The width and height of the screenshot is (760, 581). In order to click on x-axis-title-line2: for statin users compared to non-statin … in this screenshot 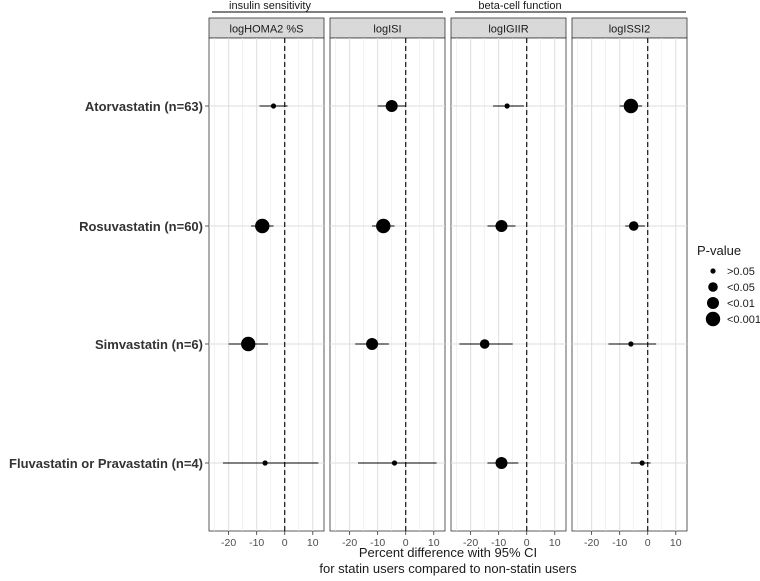, I will do `click(448, 568)`.